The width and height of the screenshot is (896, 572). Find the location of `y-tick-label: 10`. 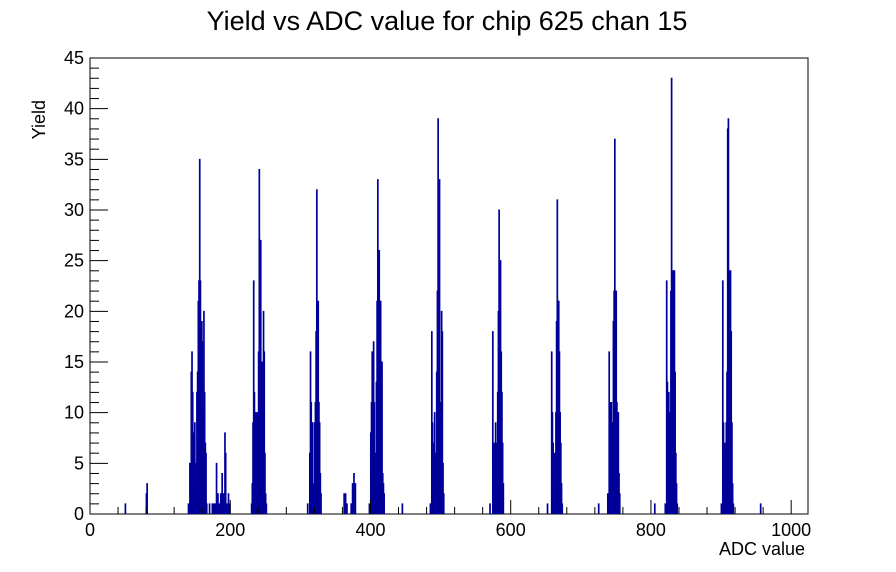

y-tick-label: 10 is located at coordinates (74, 413).